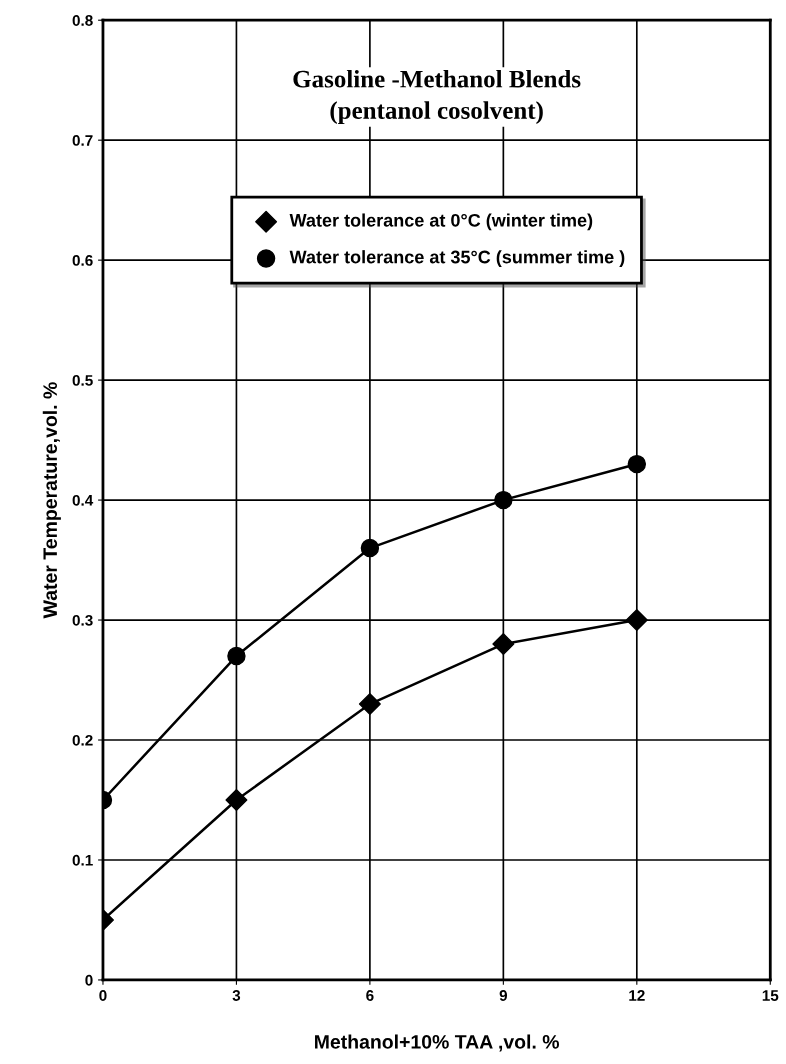 The width and height of the screenshot is (786, 1064). I want to click on y-tick-label: 0.1, so click(82, 860).